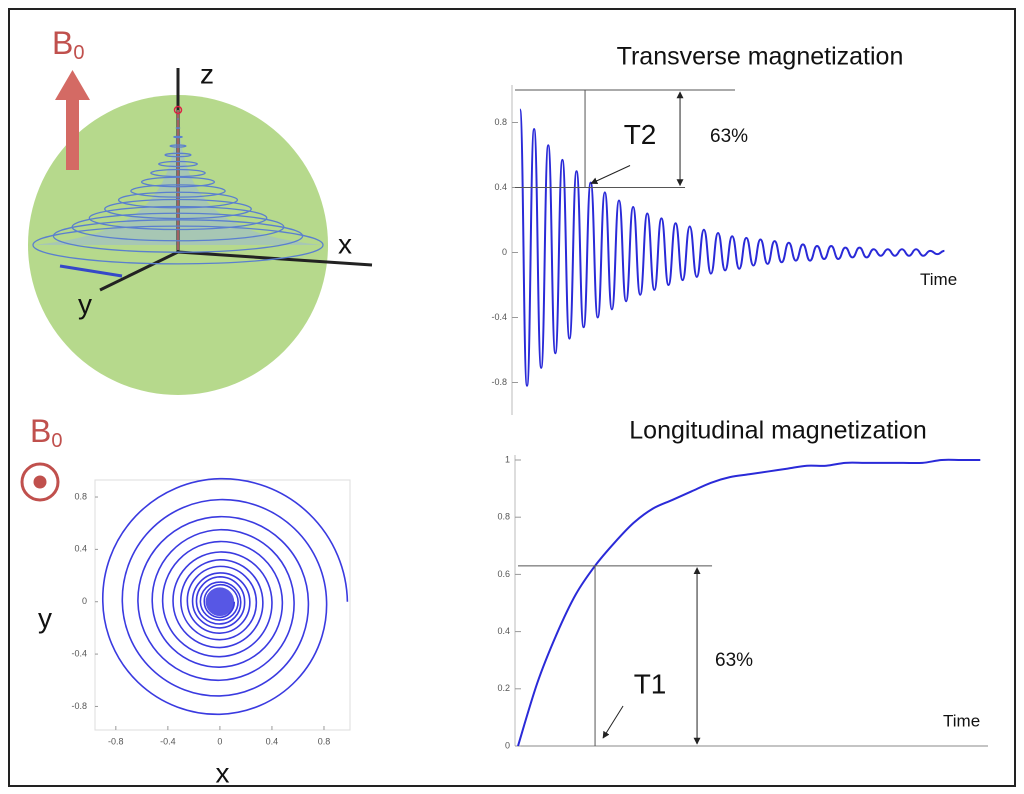 The height and width of the screenshot is (794, 1024). I want to click on y-axis, so click(139, 271).